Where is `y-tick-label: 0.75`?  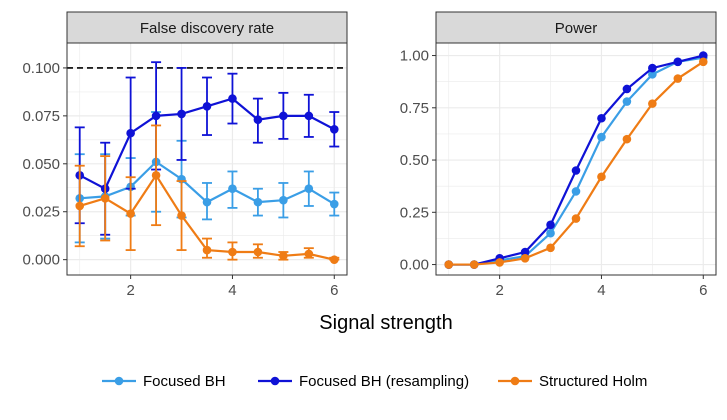
y-tick-label: 0.75 is located at coordinates (414, 108).